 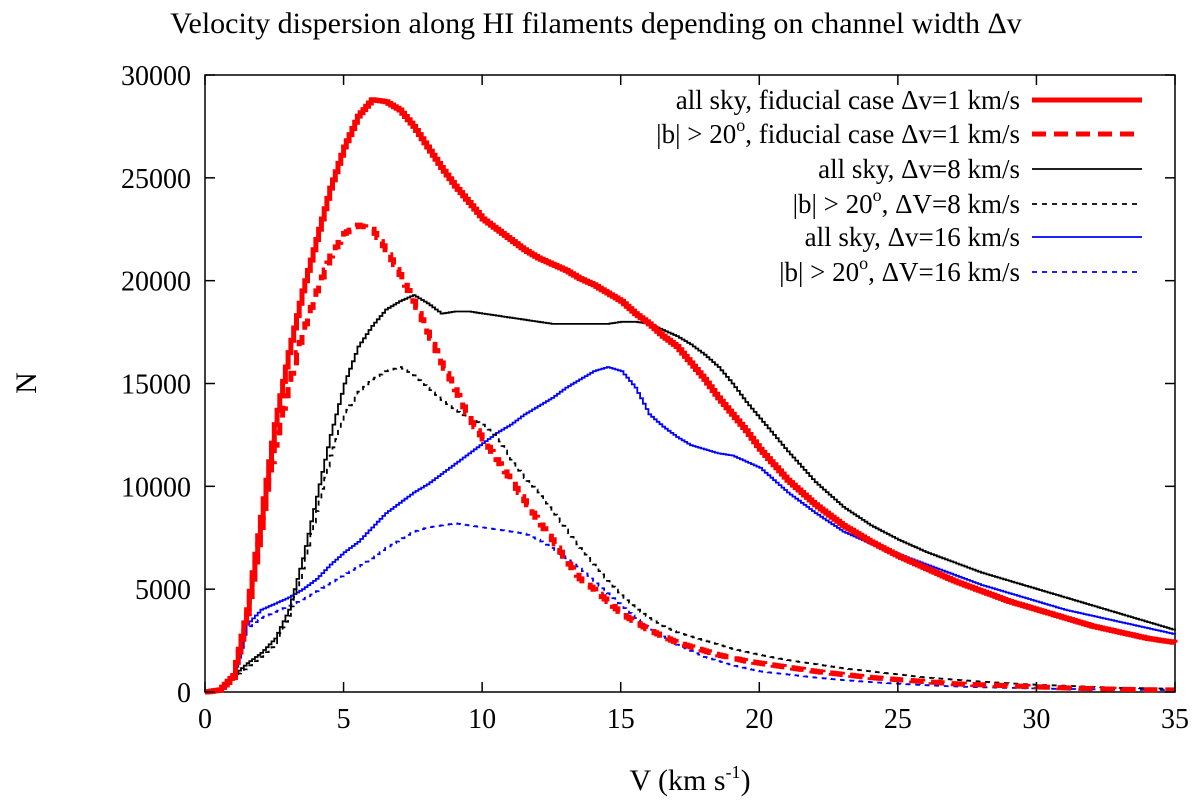 I want to click on y-tick-label: 20000, so click(x=156, y=282).